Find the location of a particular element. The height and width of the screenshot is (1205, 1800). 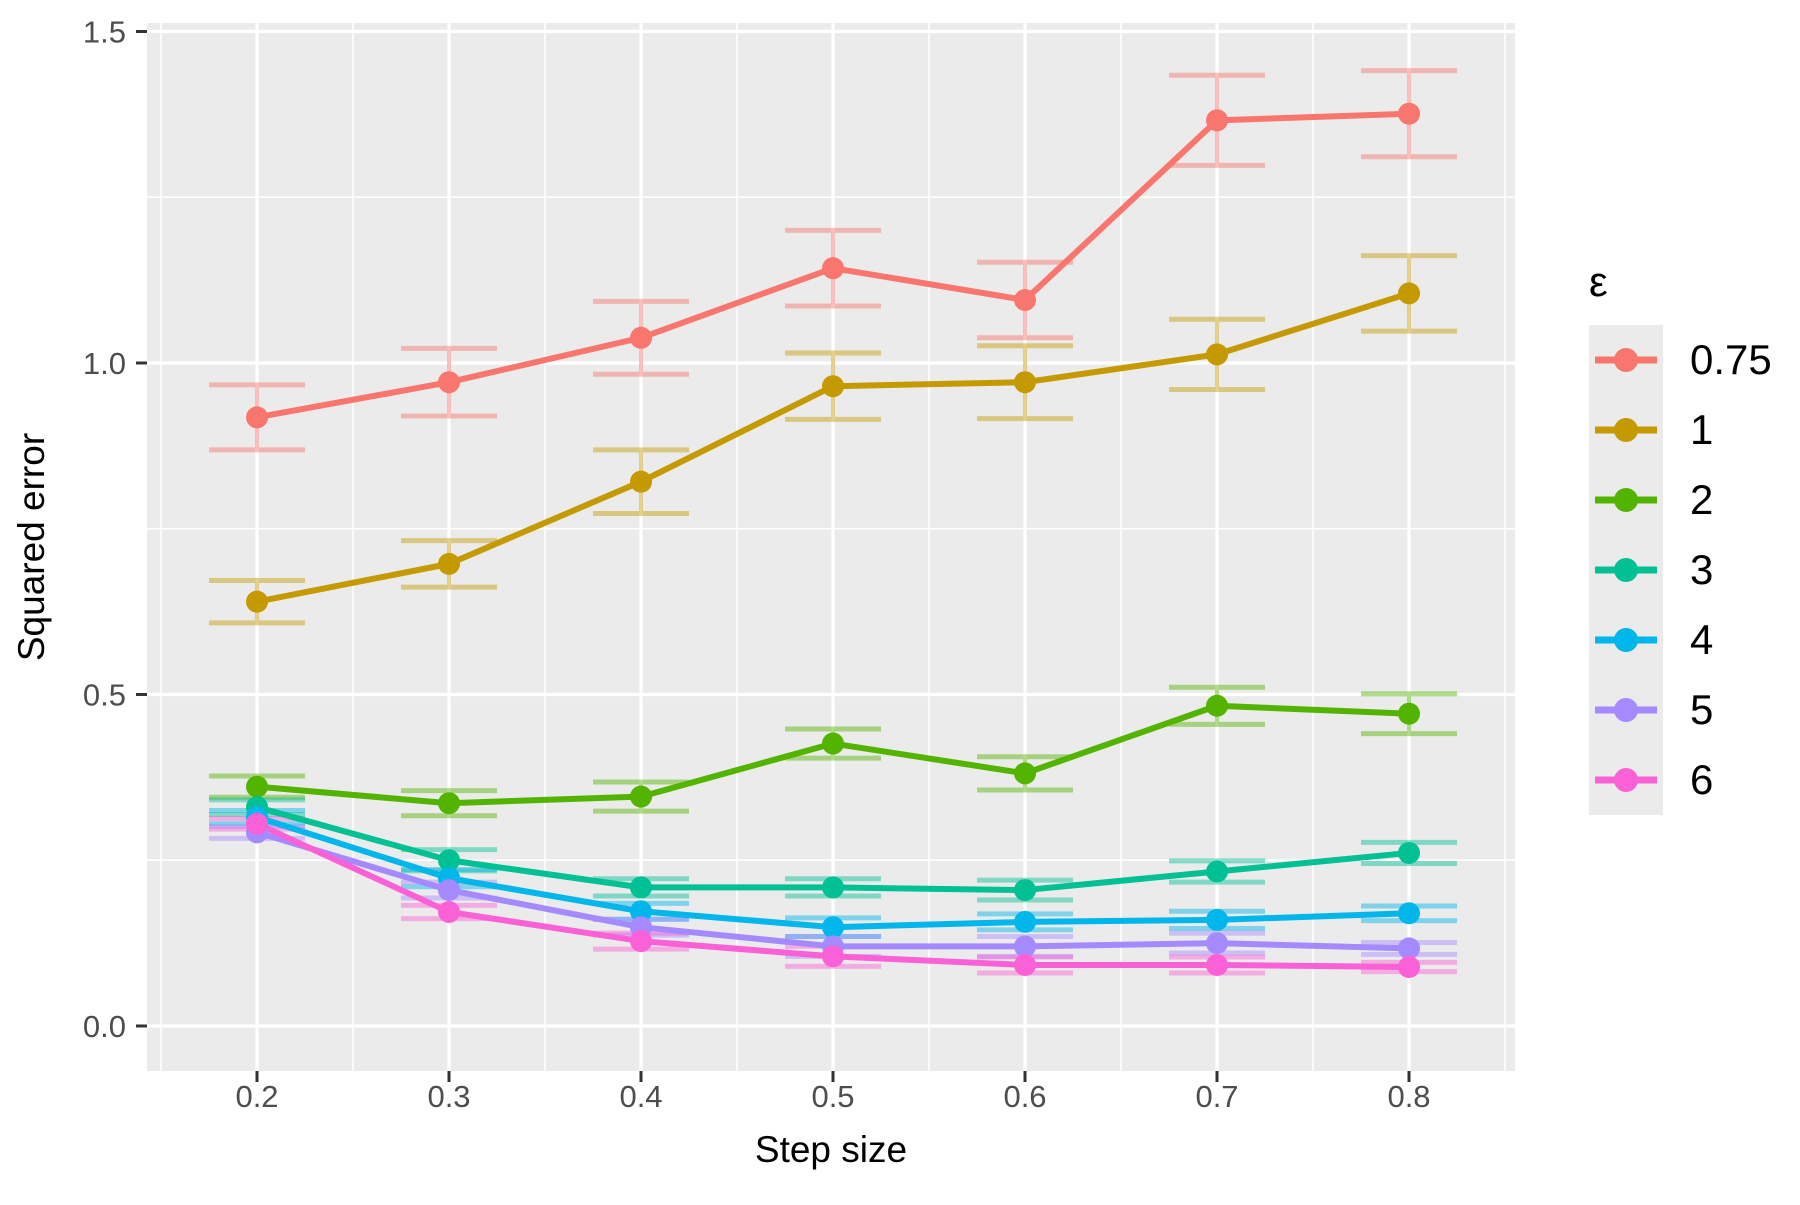

x-tick-label: 0.3 is located at coordinates (448, 1096).